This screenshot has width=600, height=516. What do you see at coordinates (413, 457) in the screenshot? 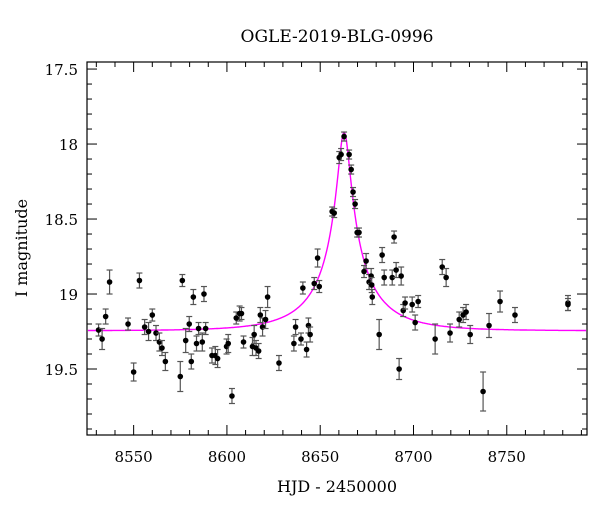
I see `x-tick-label: 8700` at bounding box center [413, 457].